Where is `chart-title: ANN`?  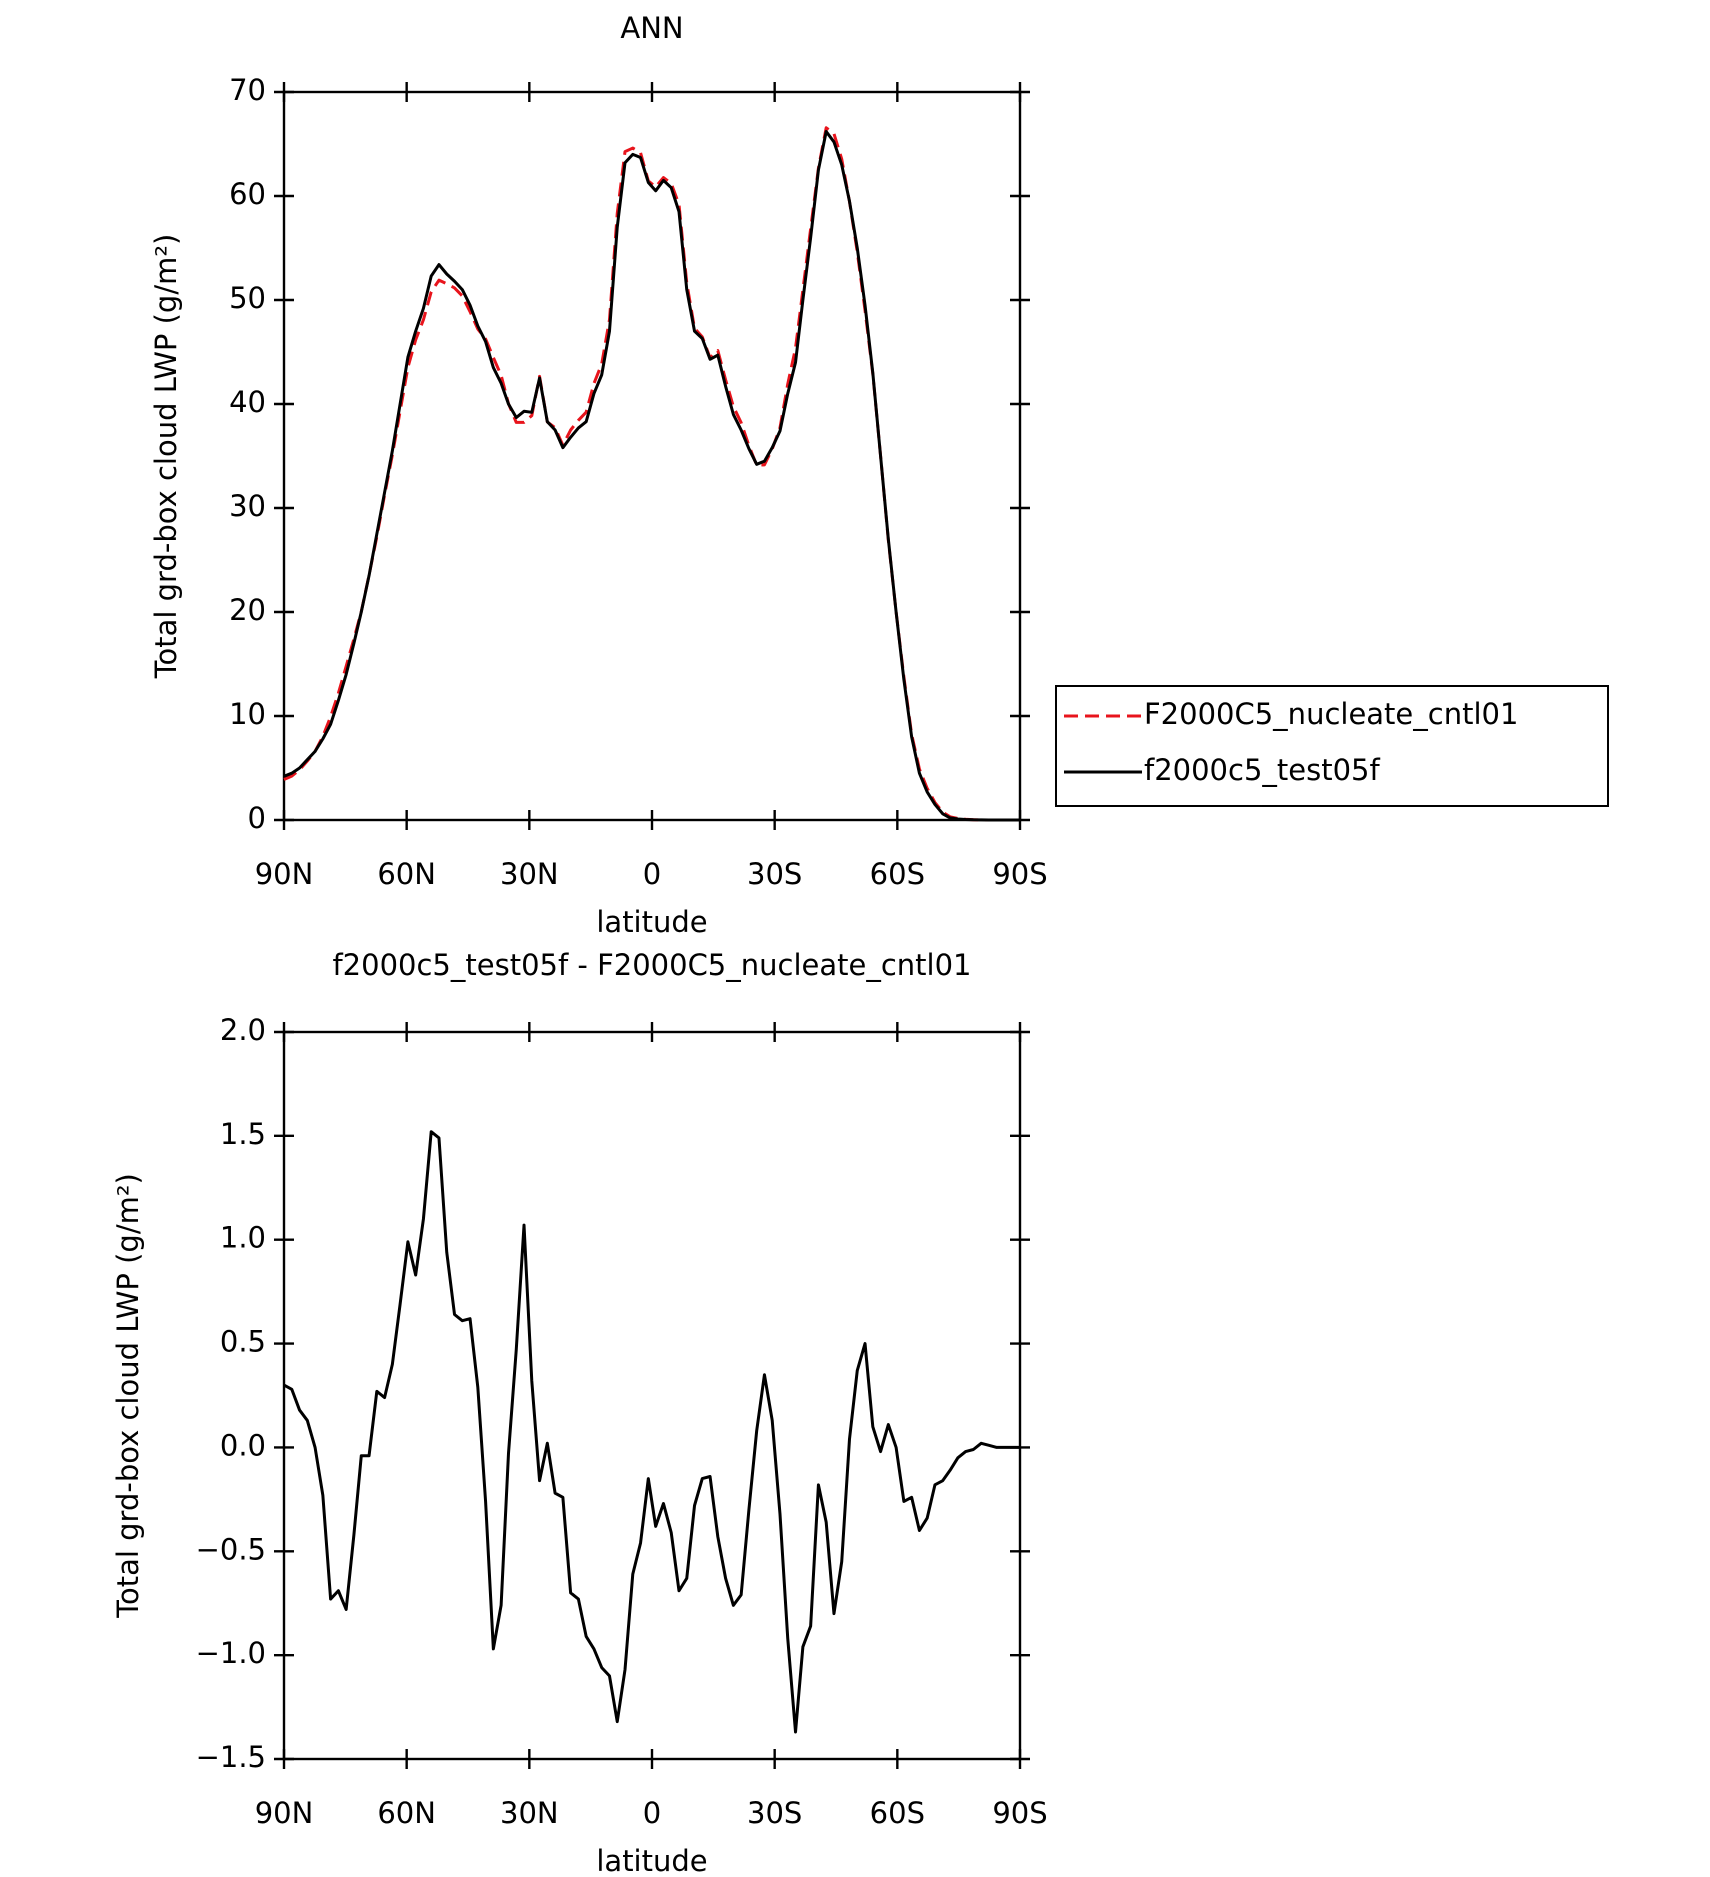 chart-title: ANN is located at coordinates (651, 28).